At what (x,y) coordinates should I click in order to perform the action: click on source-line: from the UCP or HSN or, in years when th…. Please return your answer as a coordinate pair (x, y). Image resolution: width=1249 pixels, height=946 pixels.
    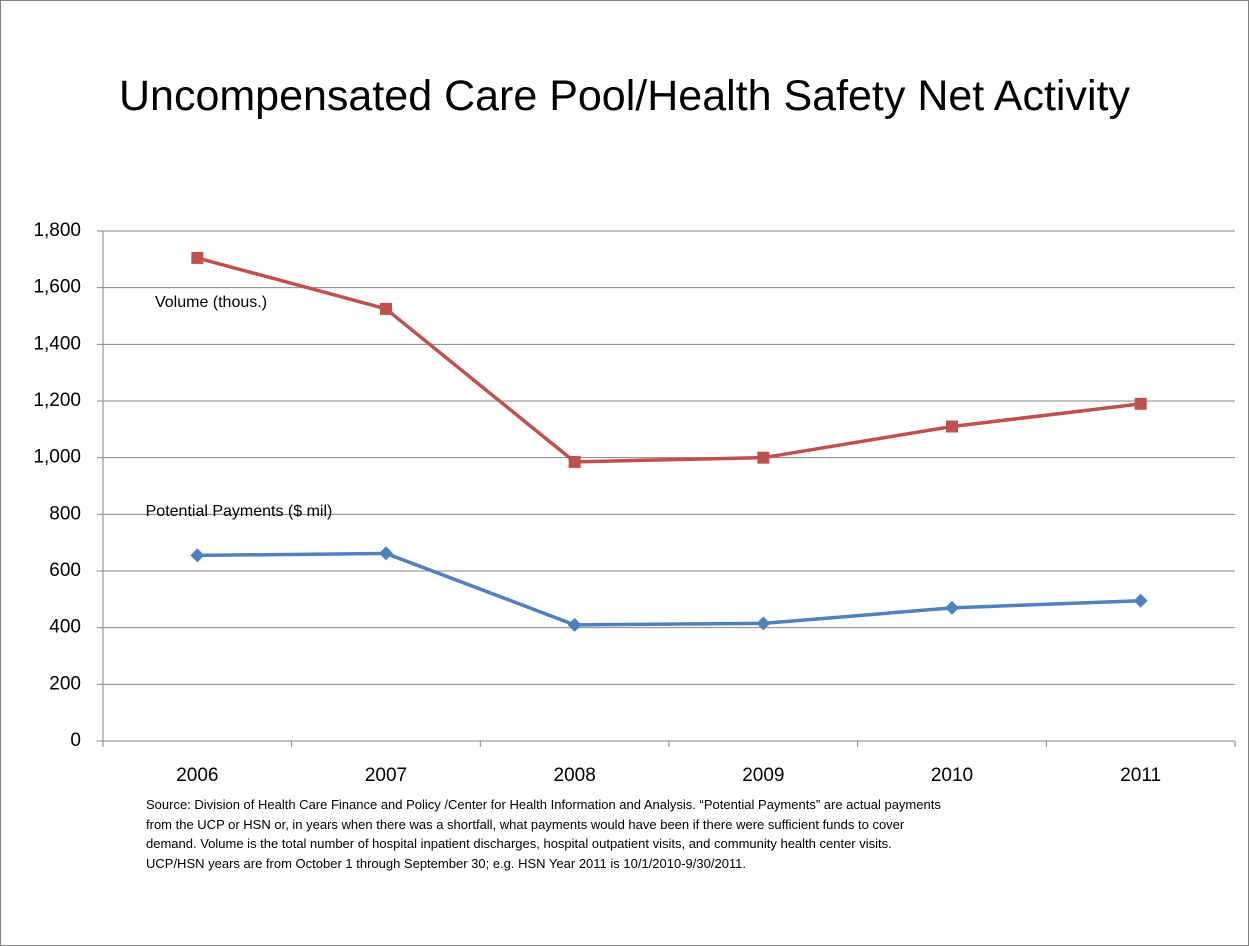
    Looking at the image, I should click on (525, 824).